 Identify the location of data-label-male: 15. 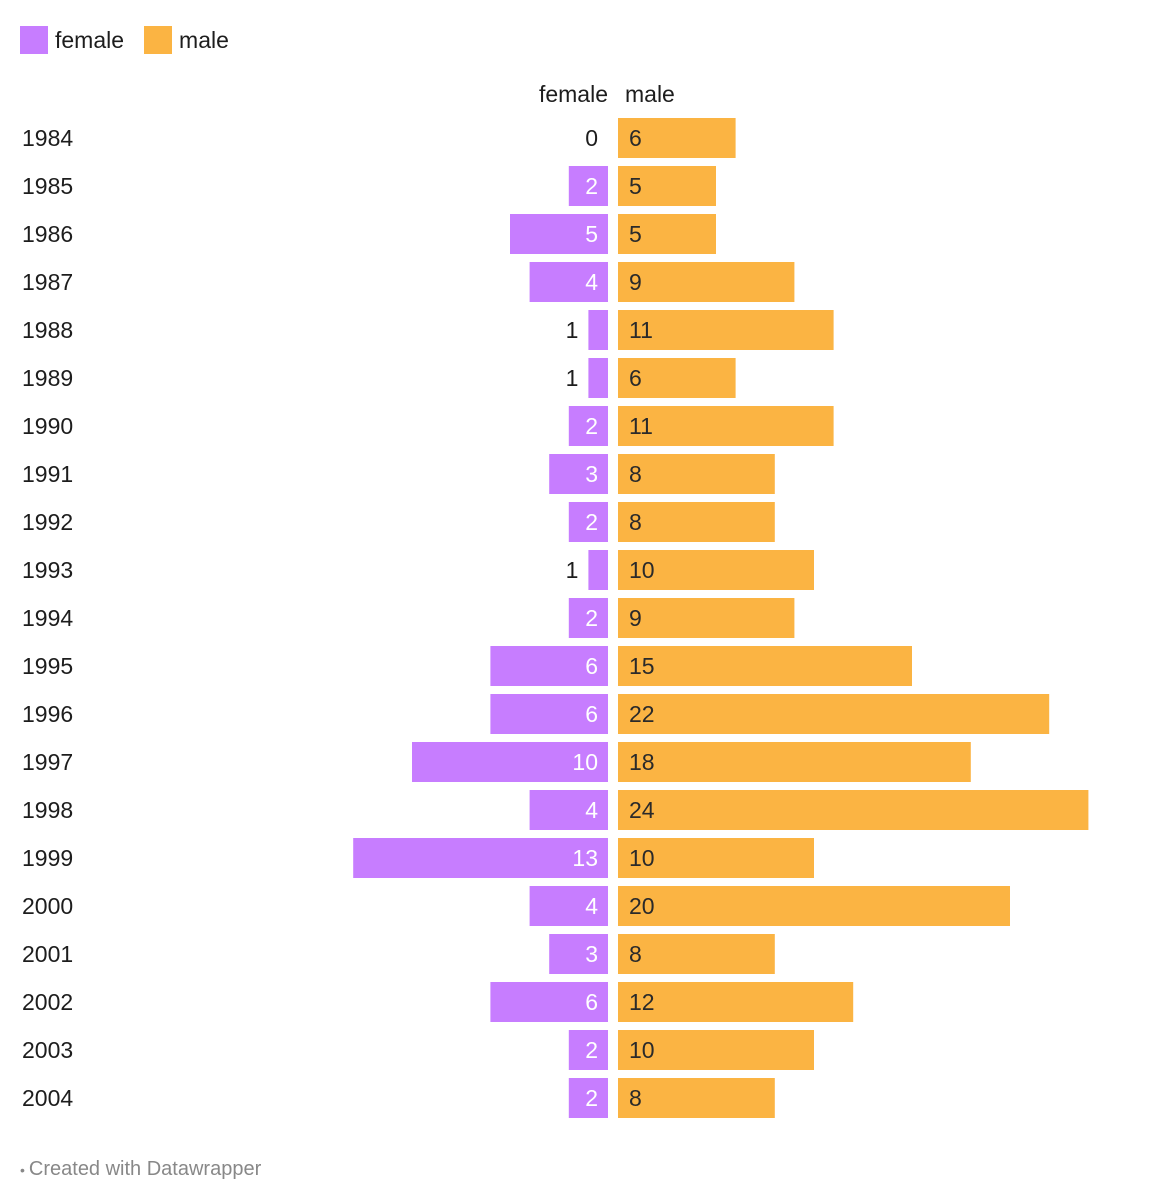
(642, 666).